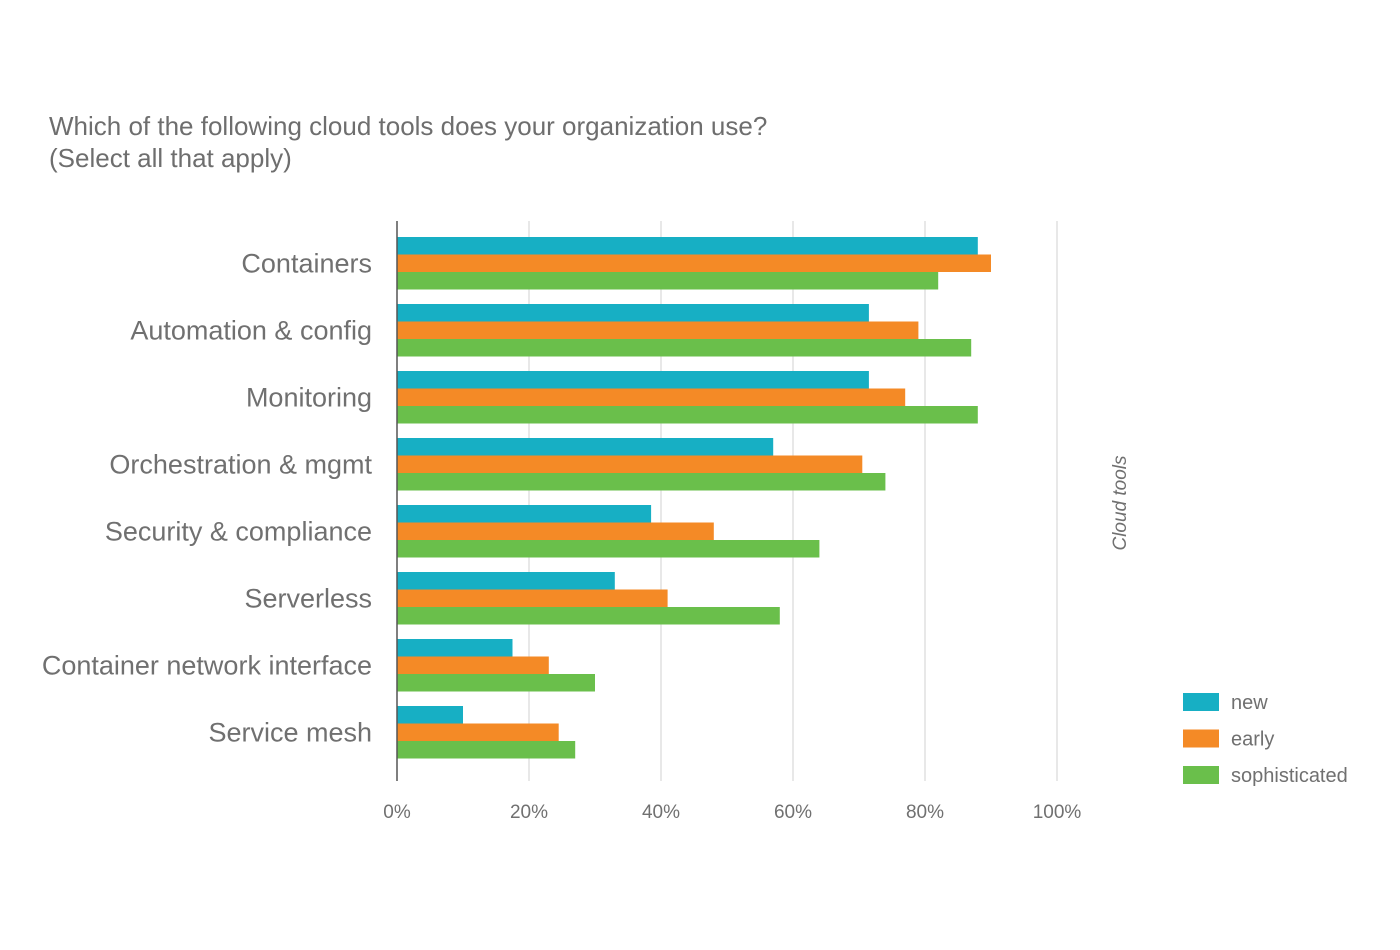 This screenshot has width=1400, height=950. I want to click on category-label: Serverless, so click(308, 598).